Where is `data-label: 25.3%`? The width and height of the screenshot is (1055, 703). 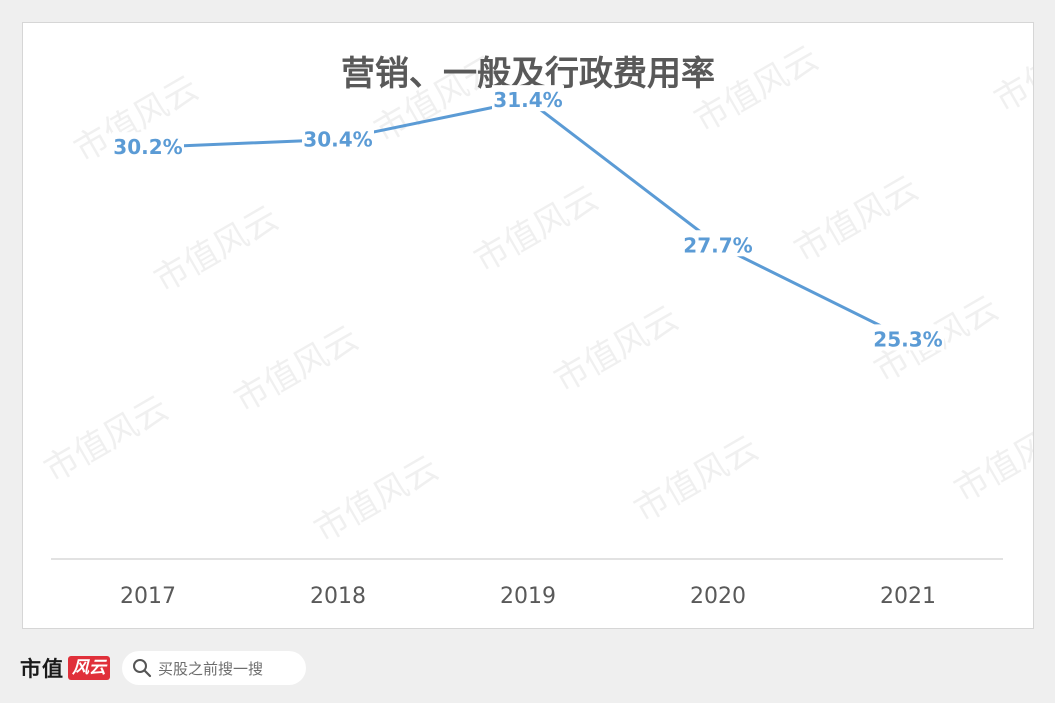
data-label: 25.3% is located at coordinates (907, 339).